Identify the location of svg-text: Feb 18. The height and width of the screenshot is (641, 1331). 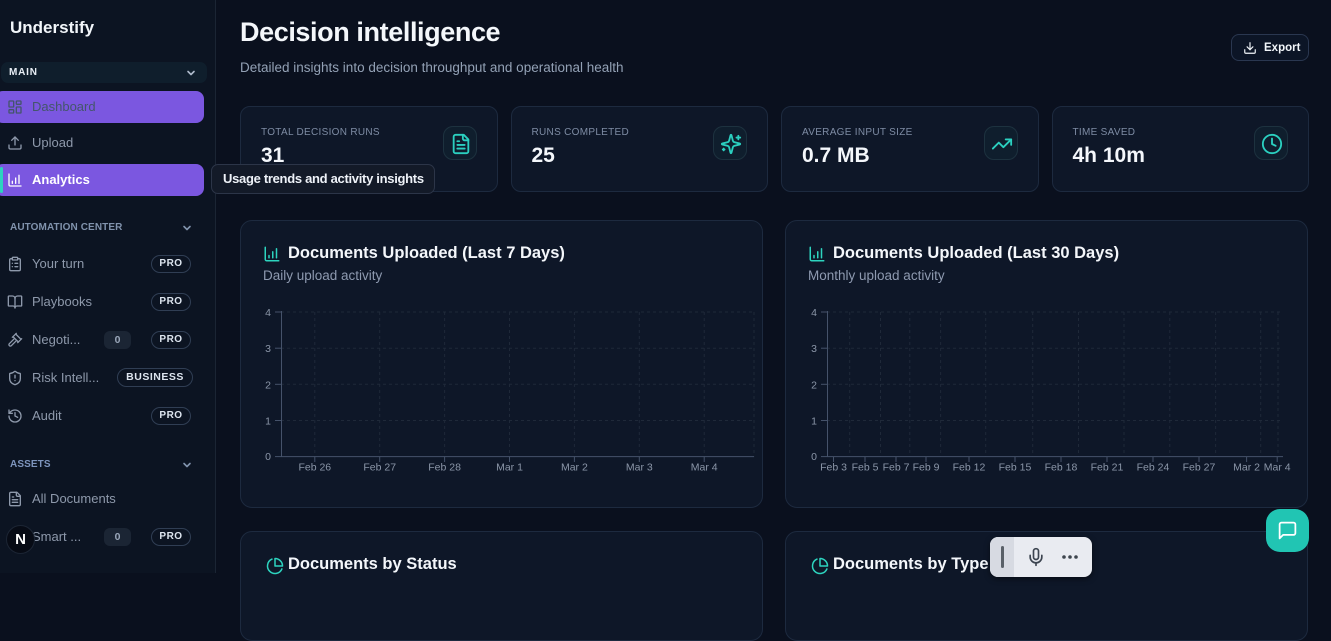
(1061, 468).